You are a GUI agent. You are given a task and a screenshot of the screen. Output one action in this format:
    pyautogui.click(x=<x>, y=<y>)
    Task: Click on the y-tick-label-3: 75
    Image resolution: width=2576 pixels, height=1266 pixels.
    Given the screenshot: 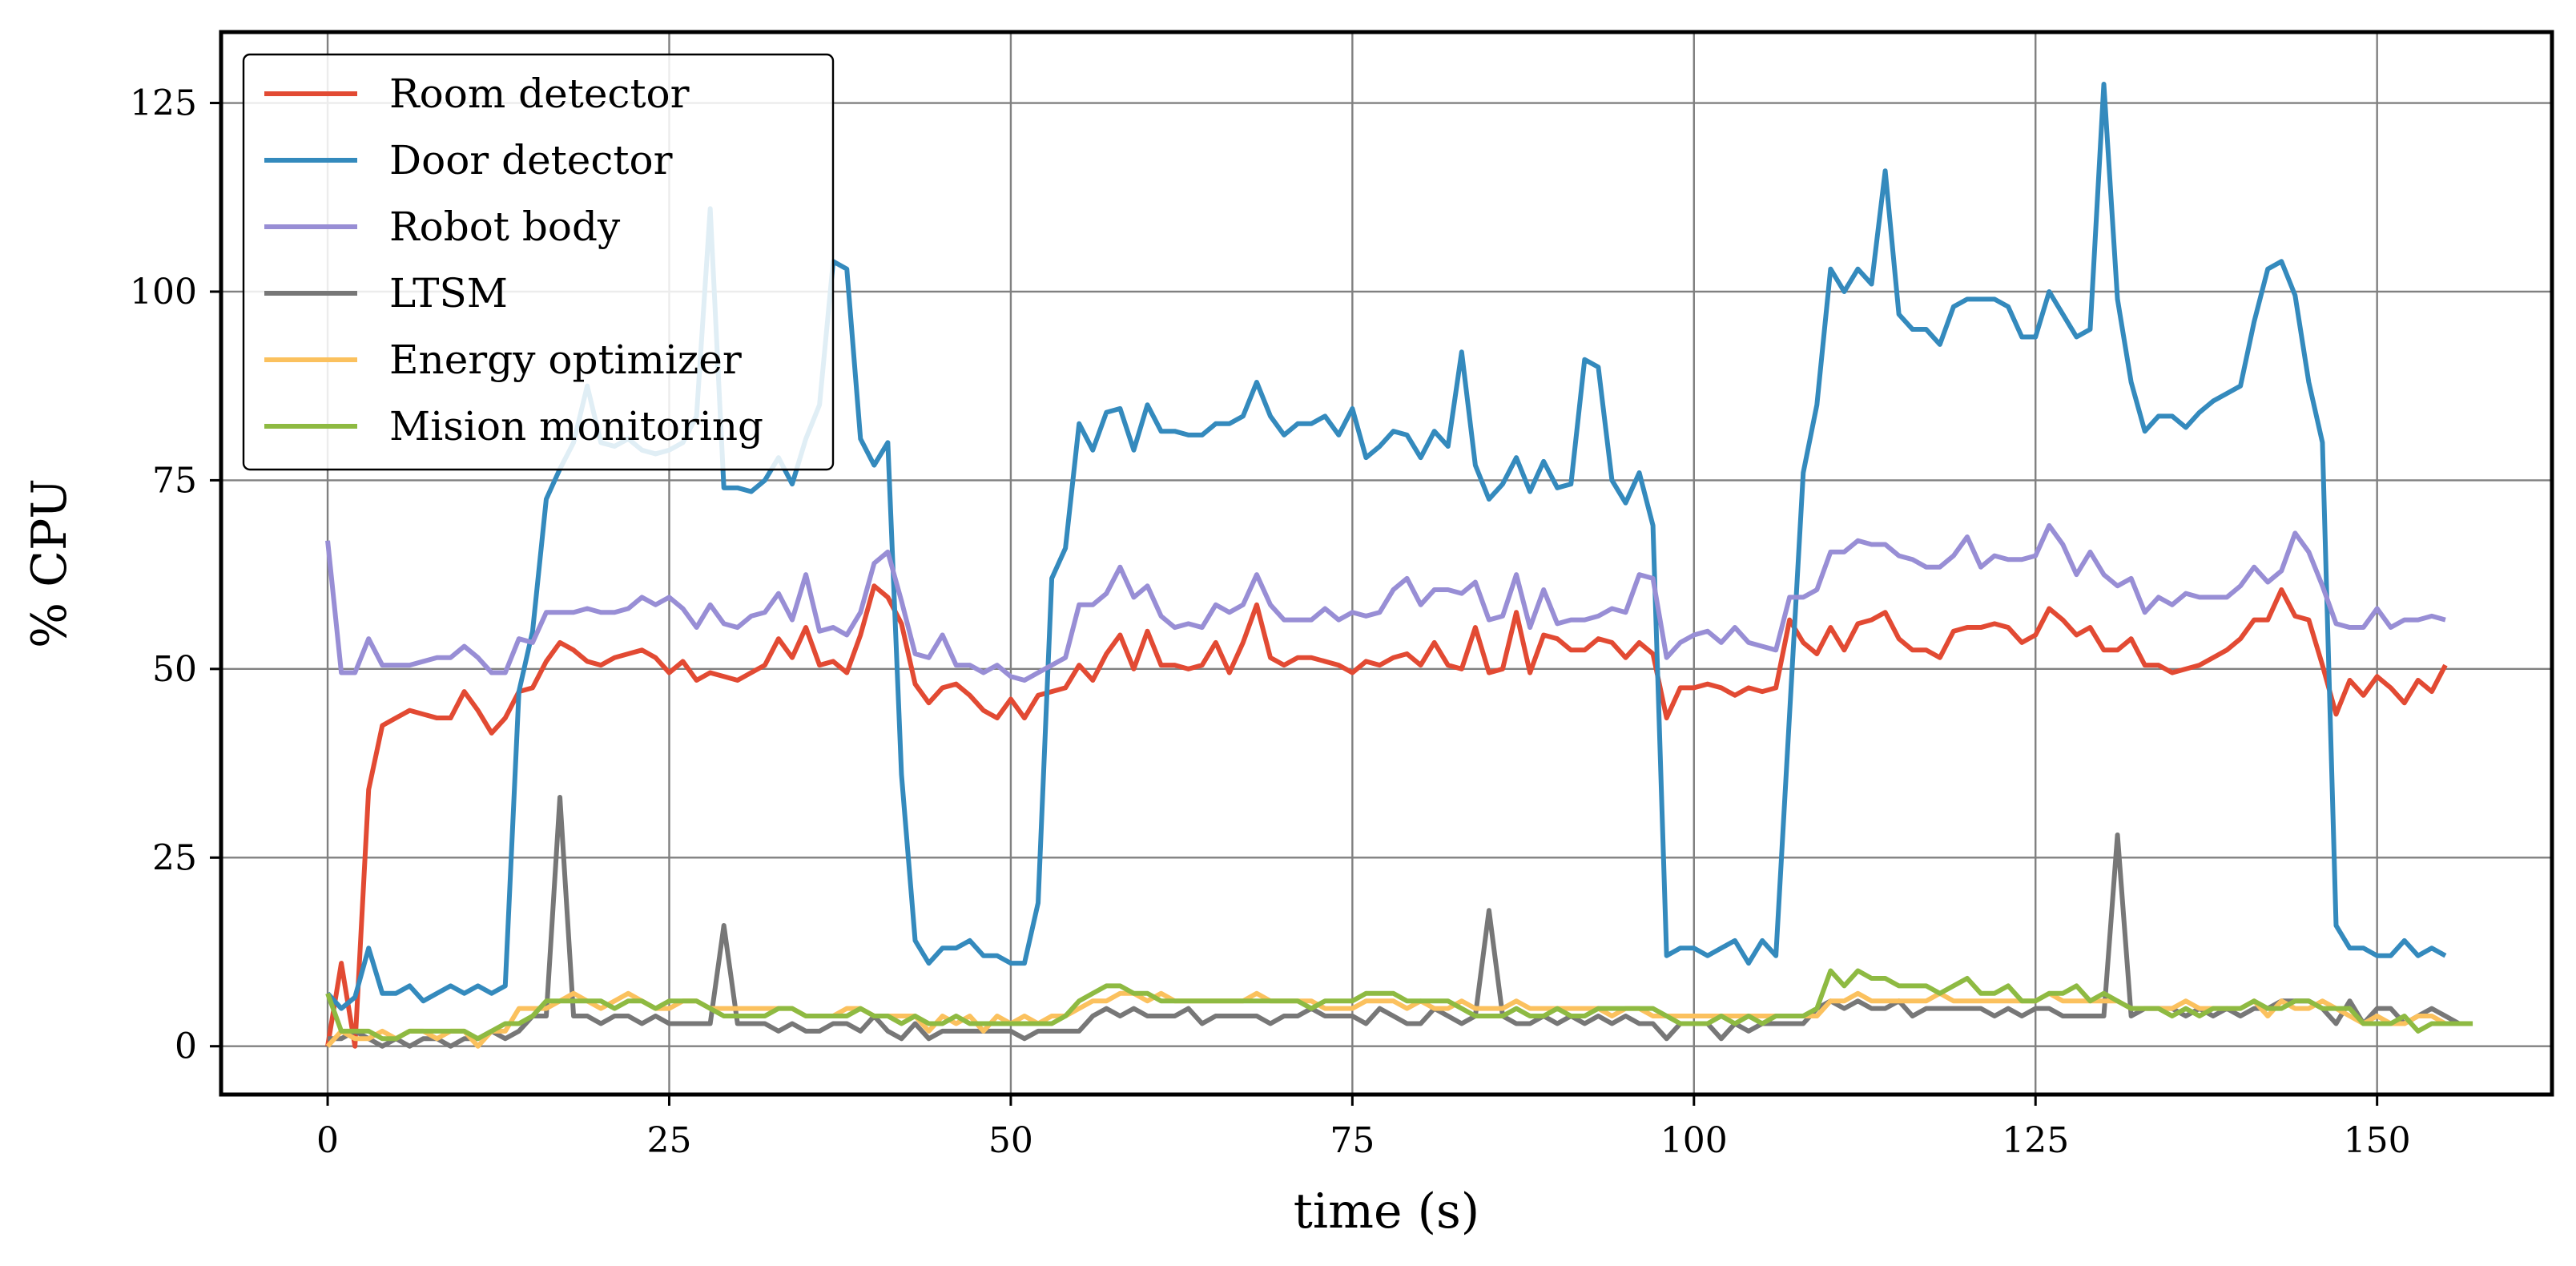 What is the action you would take?
    pyautogui.click(x=174, y=480)
    